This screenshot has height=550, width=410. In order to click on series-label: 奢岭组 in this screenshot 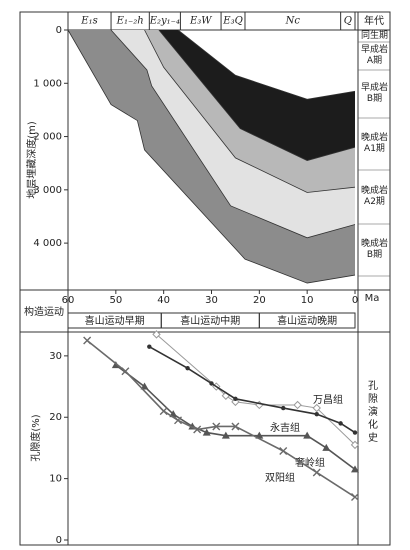, I will do `click(310, 462)`.